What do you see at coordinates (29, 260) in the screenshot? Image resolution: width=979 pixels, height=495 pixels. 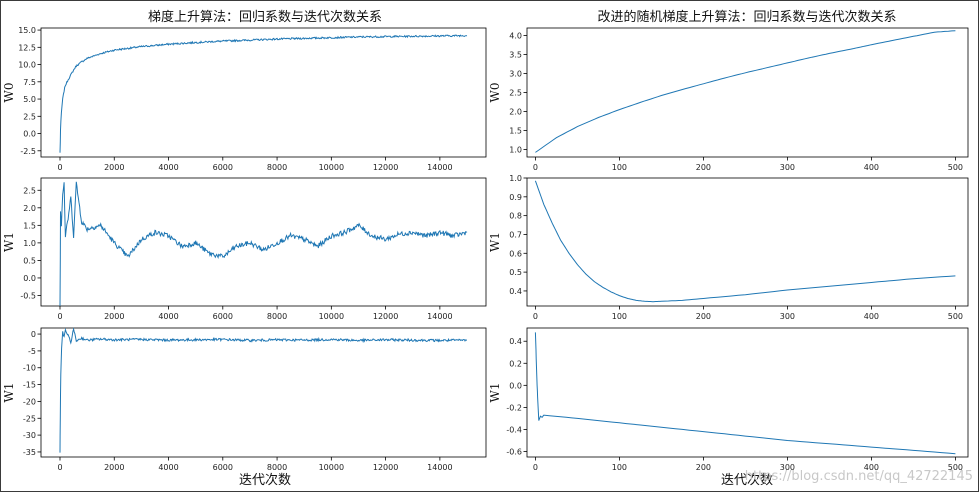 I see `panel-3-y-tick-label: 0.5` at bounding box center [29, 260].